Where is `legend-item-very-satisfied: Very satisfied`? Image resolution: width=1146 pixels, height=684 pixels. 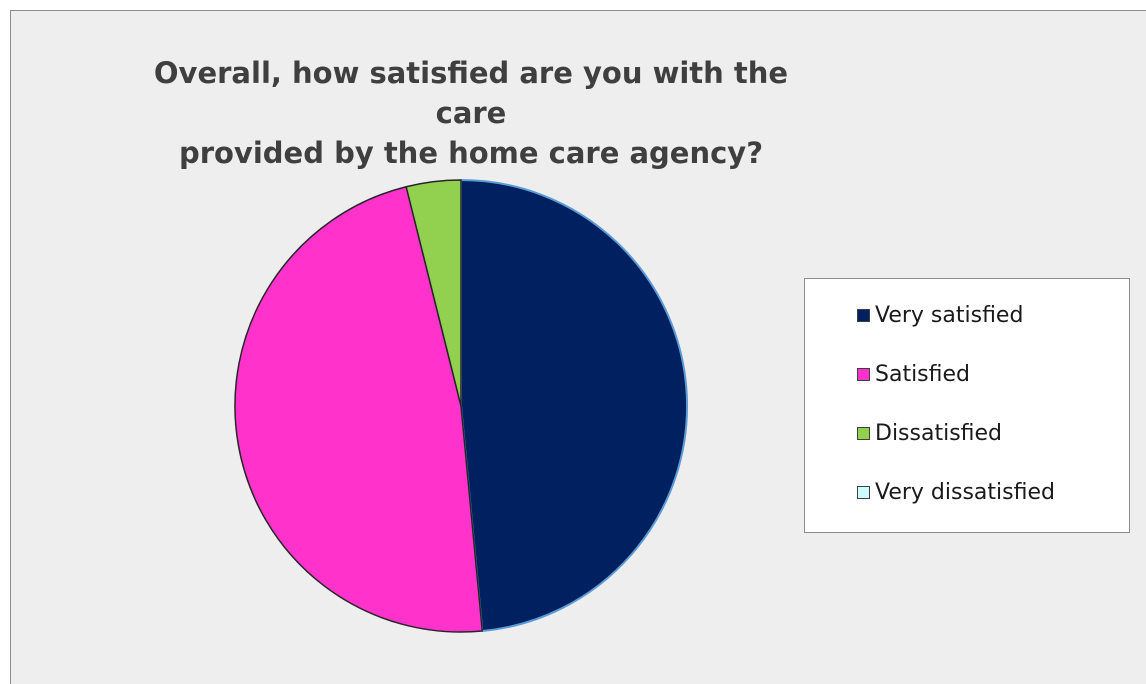
legend-item-very-satisfied: Very satisfied is located at coordinates (967, 315).